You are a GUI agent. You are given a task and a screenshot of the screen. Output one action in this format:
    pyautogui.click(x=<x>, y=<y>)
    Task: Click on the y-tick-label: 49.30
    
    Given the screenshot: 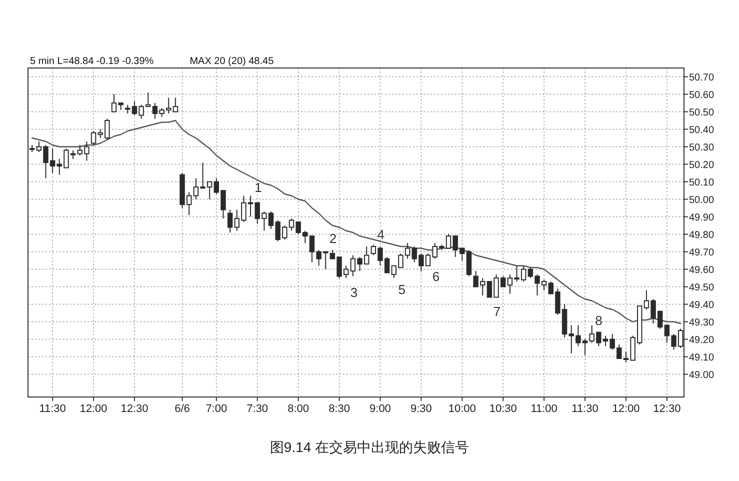 What is the action you would take?
    pyautogui.click(x=701, y=322)
    